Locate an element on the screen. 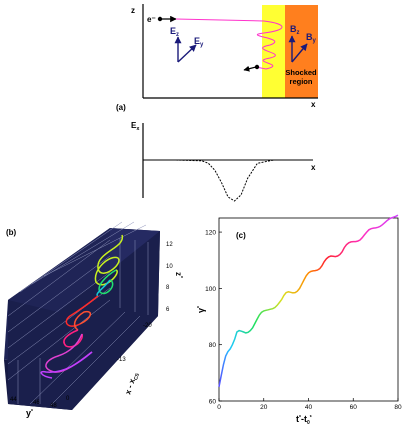 This screenshot has width=406, height=428. electron-dot is located at coordinates (160, 19).